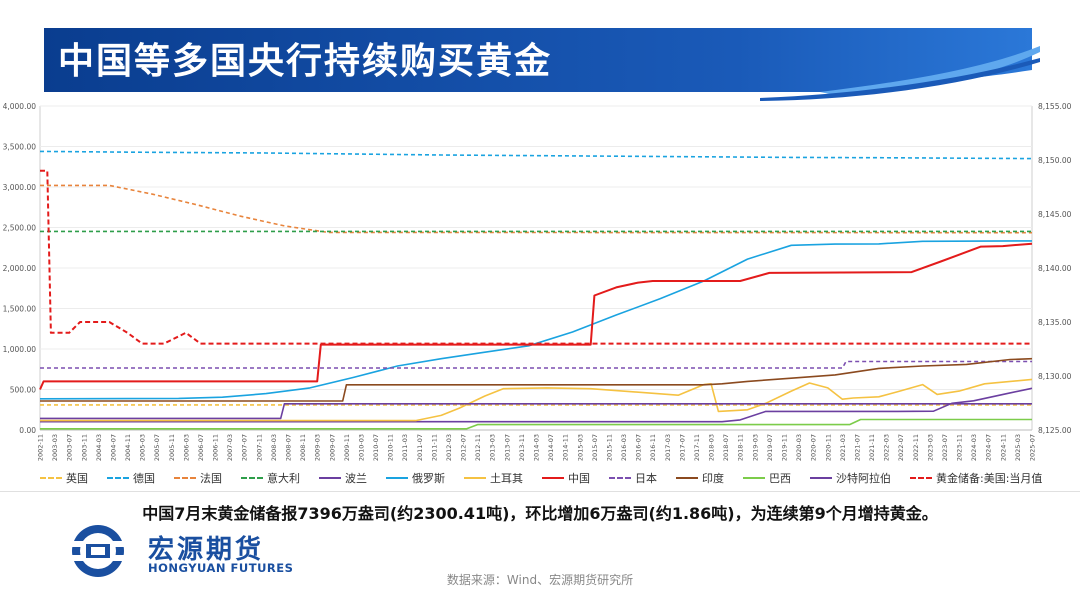 The height and width of the screenshot is (605, 1080). Describe the element at coordinates (609, 447) in the screenshot. I see `x-tick-label: 2015-11` at that location.